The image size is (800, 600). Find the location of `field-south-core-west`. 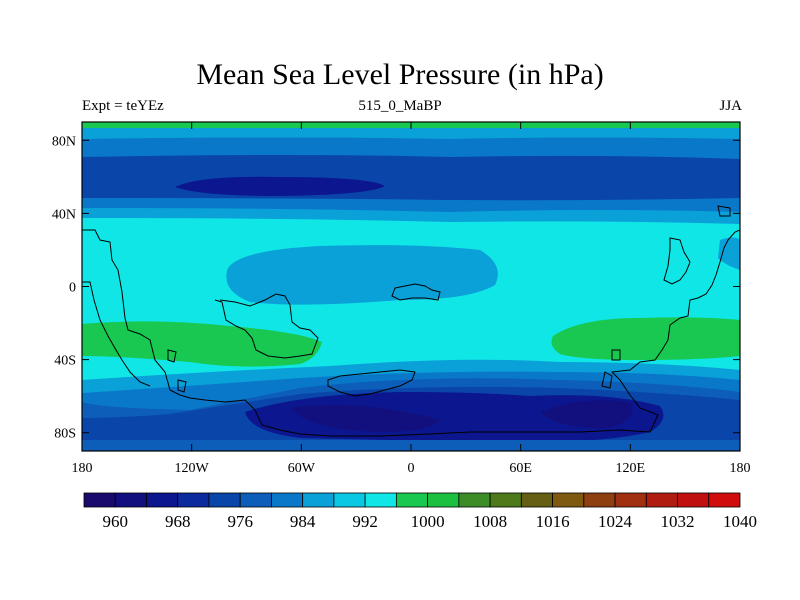

field-south-core-west is located at coordinates (365, 418).